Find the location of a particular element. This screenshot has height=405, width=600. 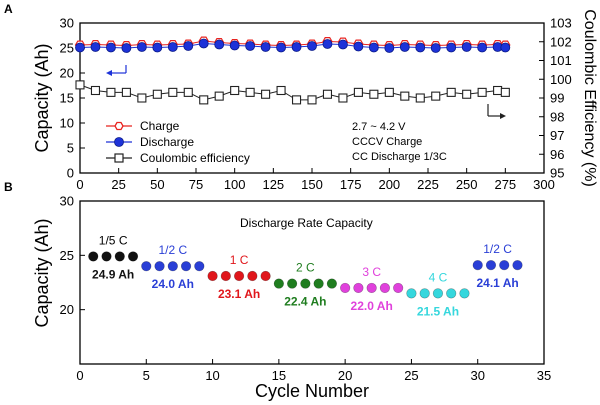

rate-label: 4 C is located at coordinates (438, 277).